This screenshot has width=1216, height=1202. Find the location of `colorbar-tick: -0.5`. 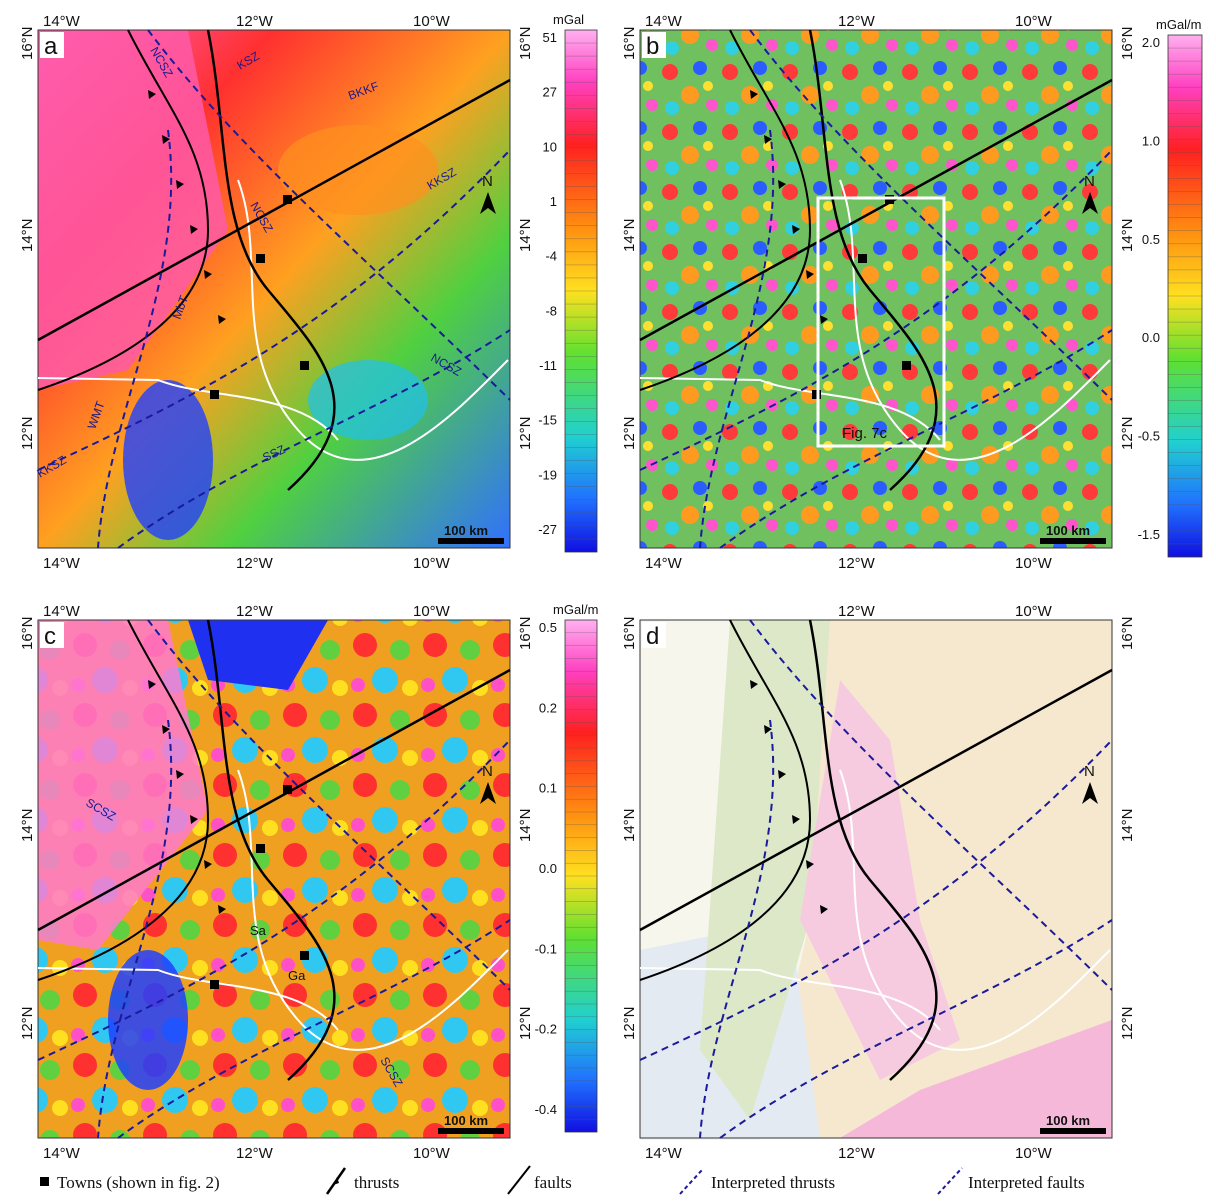

colorbar-tick: -0.5 is located at coordinates (1149, 436).